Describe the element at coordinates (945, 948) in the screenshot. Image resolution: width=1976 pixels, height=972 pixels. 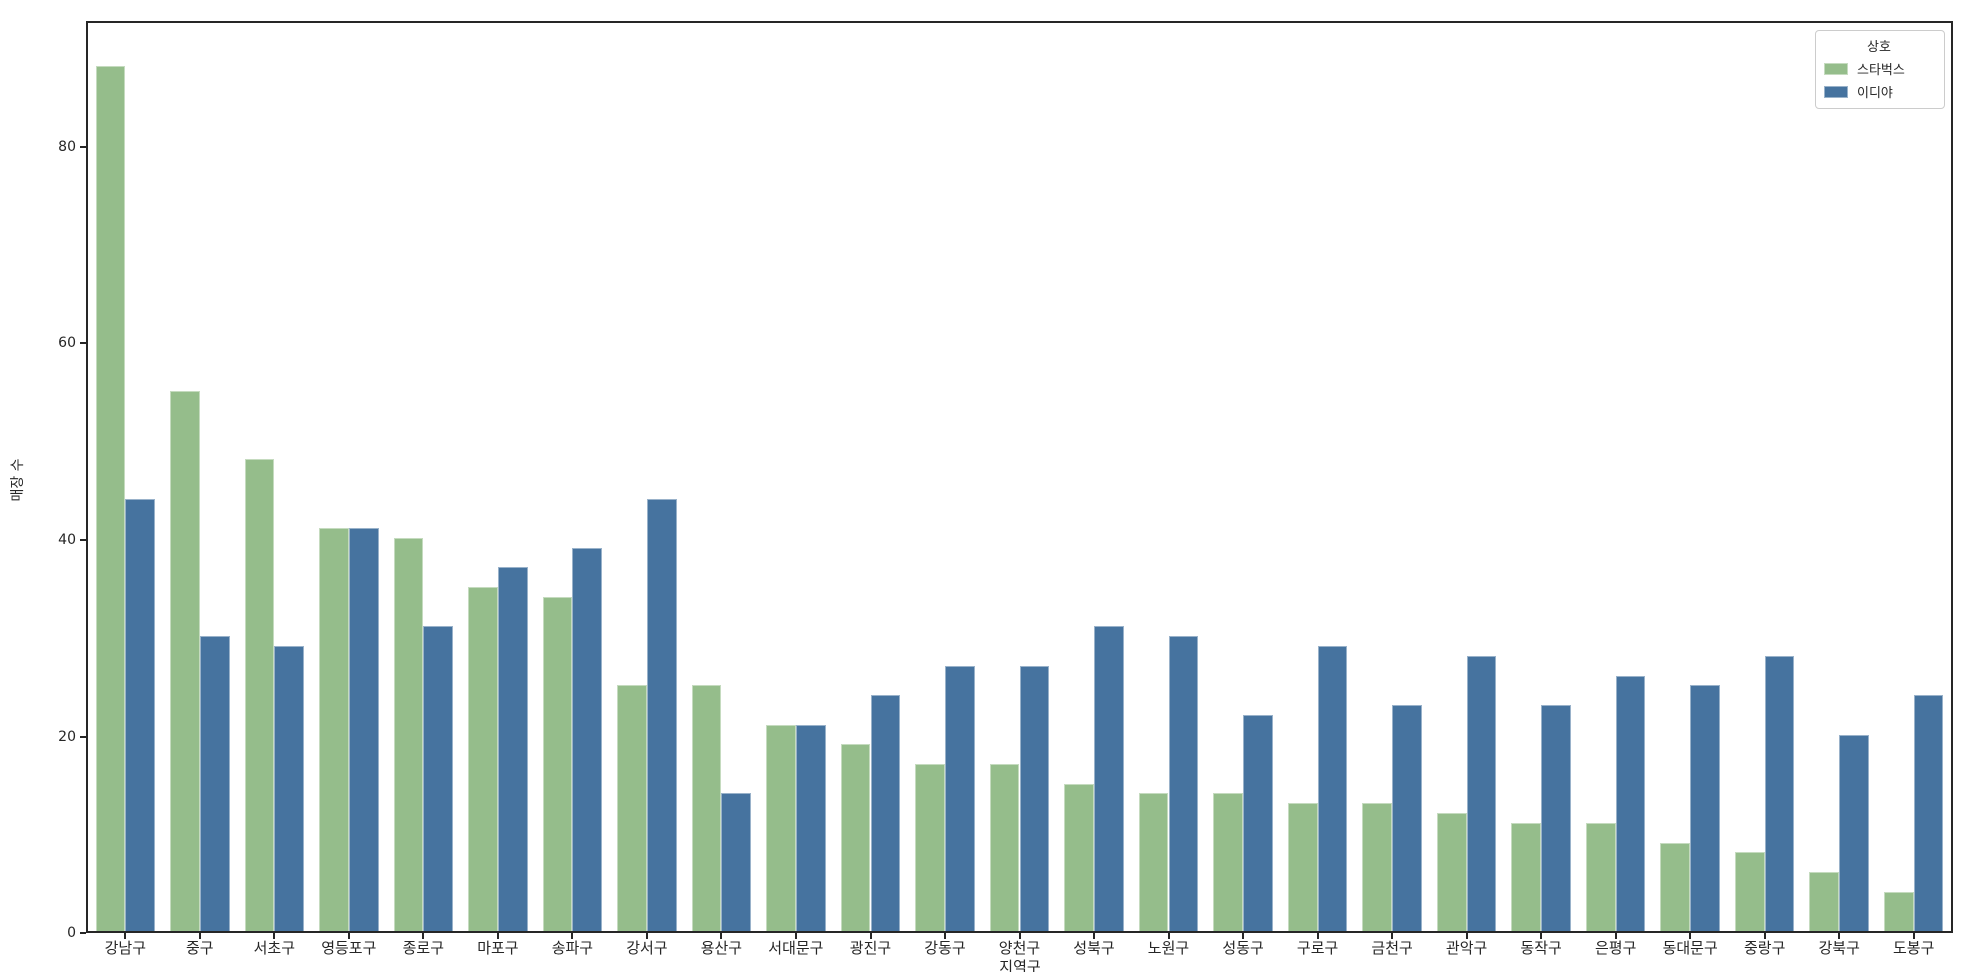
I see `x-tick-label-강동구: 강동구` at that location.